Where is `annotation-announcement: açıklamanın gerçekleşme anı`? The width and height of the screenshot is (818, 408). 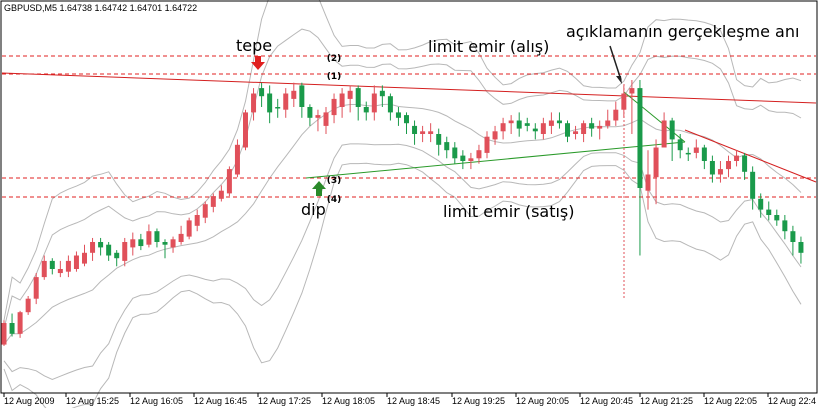 annotation-announcement: açıklamanın gerçekleşme anı is located at coordinates (682, 31).